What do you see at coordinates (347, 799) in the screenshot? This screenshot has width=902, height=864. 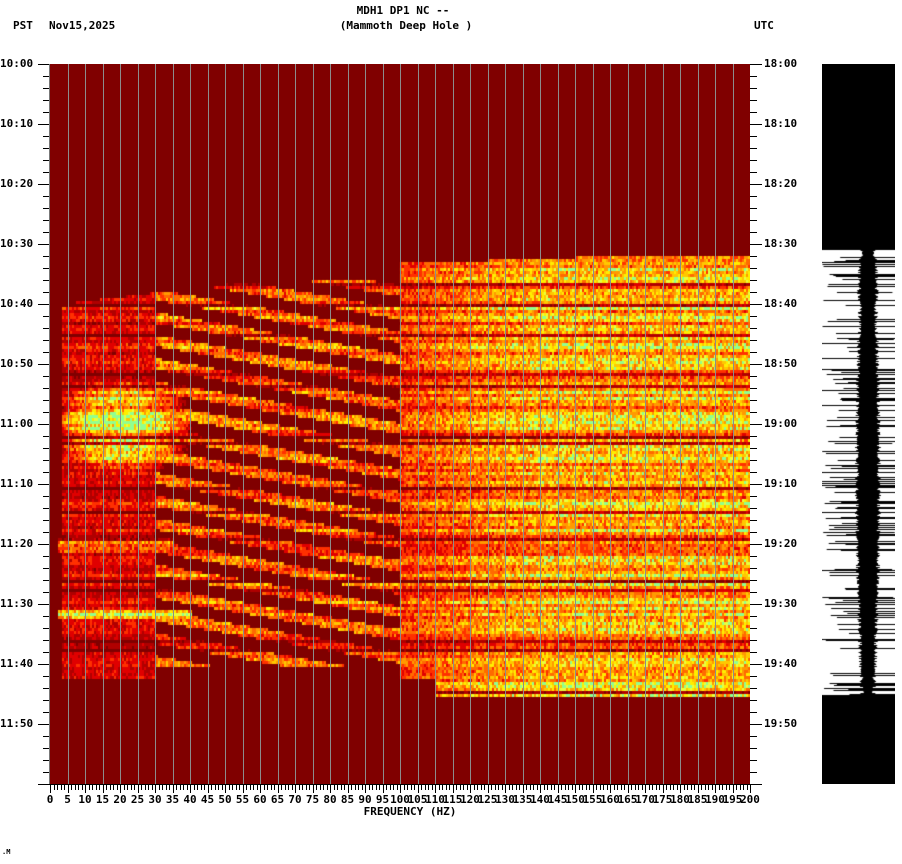 I see `frequency-label: 85` at bounding box center [347, 799].